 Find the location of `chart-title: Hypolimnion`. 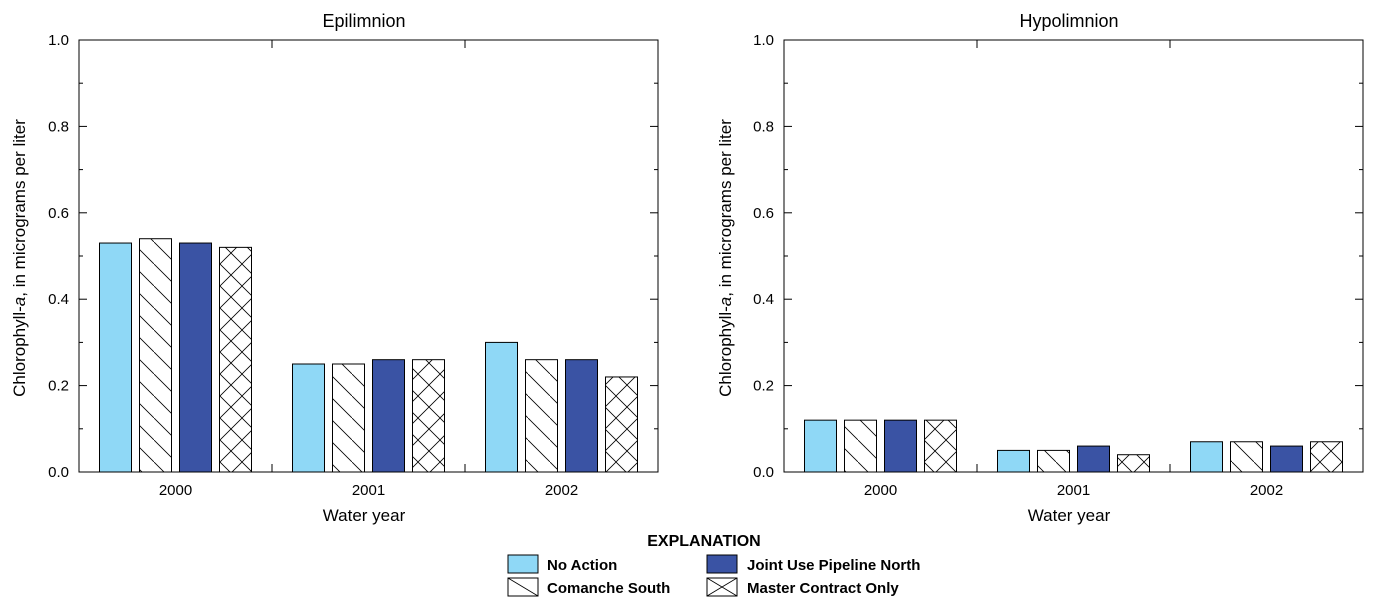

chart-title: Hypolimnion is located at coordinates (1068, 21).